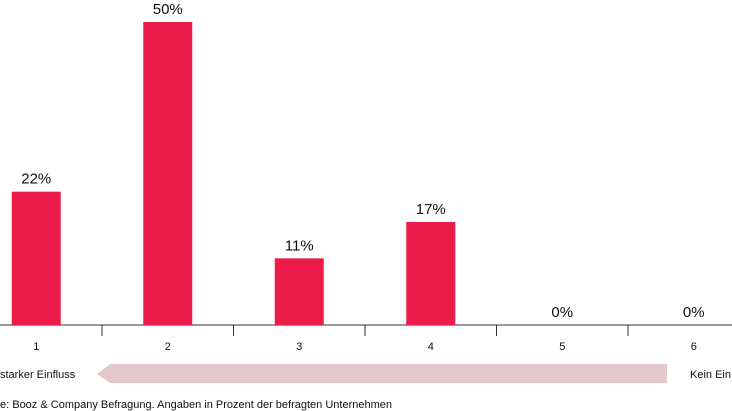 The height and width of the screenshot is (411, 732). I want to click on x-tick-label: 4, so click(431, 347).